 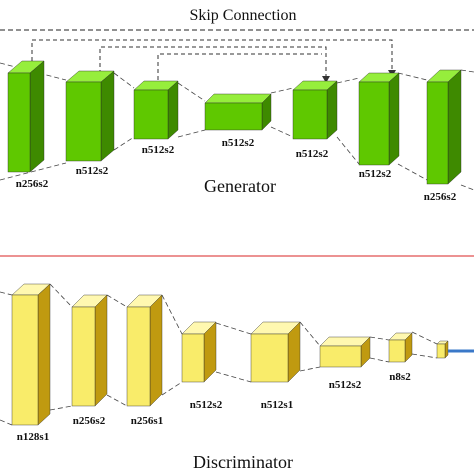 I want to click on discriminator-block-label: n8s2, so click(x=400, y=377).